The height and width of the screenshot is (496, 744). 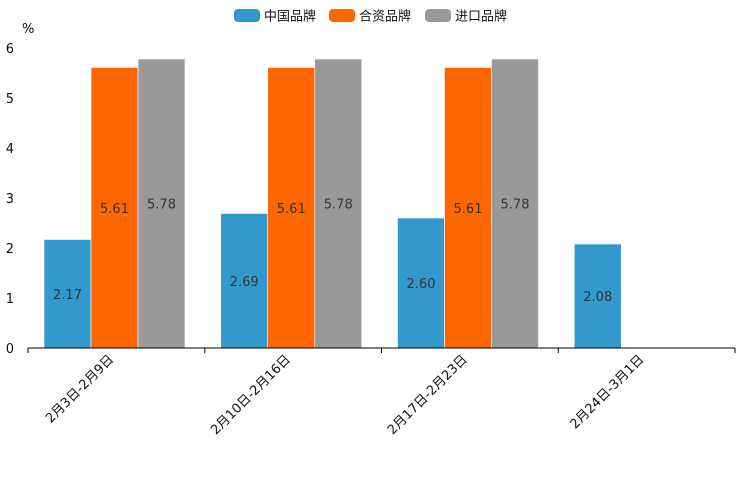 What do you see at coordinates (80, 389) in the screenshot?
I see `x-tick-label: 2月3日-2月9日` at bounding box center [80, 389].